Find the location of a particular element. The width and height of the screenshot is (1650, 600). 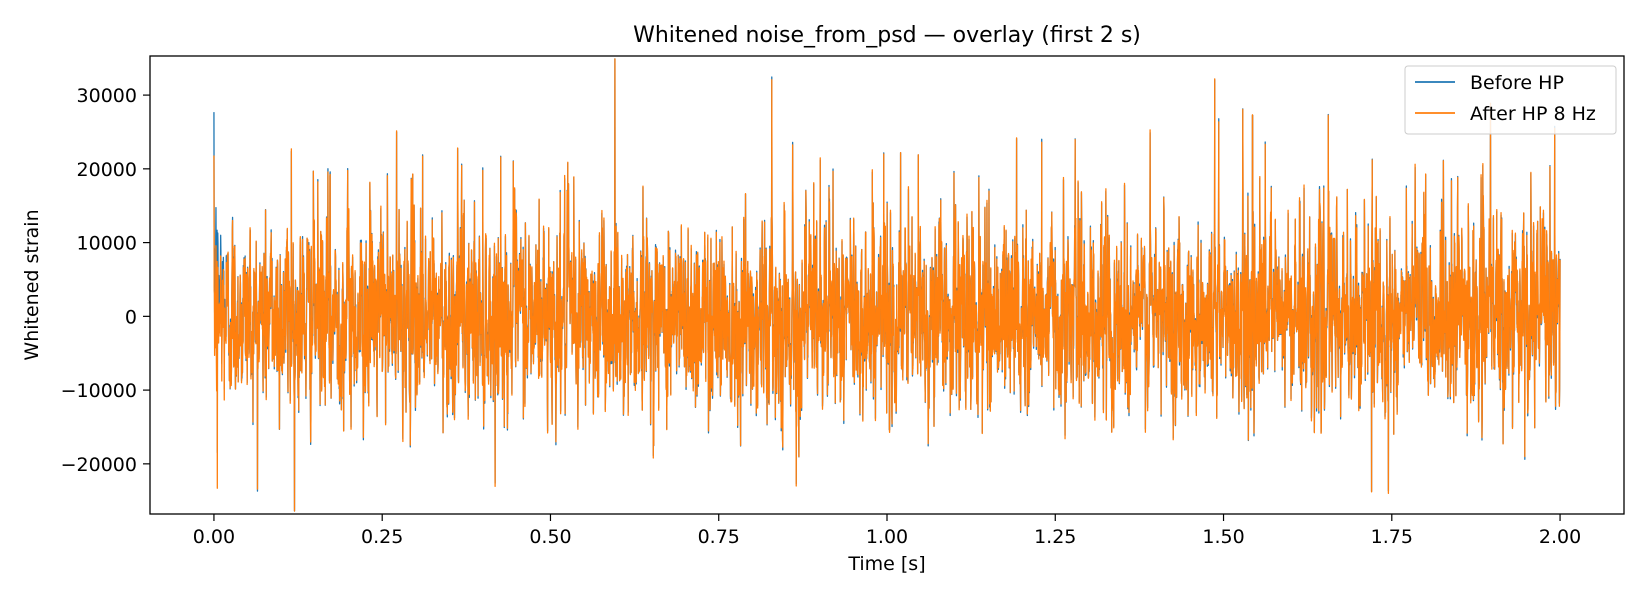

x-tick-label: 1.25 is located at coordinates (1055, 537).